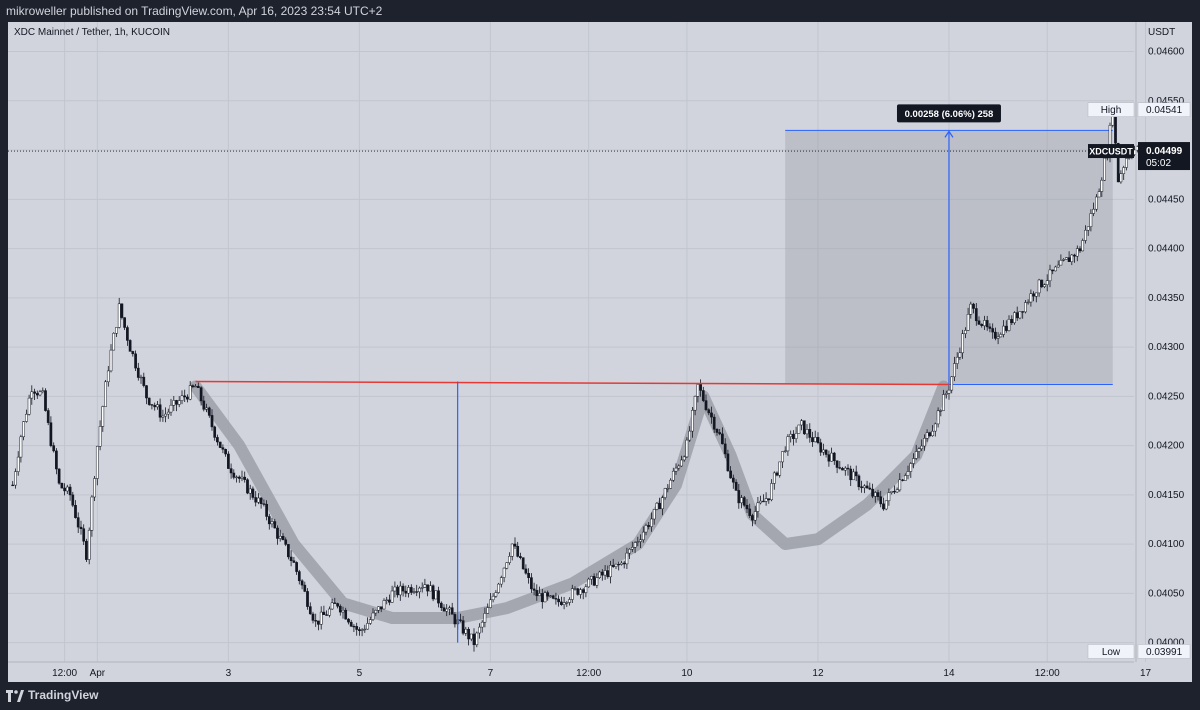 The image size is (1200, 710). Describe the element at coordinates (1166, 347) in the screenshot. I see `y-tick-label: 0.04300` at that location.